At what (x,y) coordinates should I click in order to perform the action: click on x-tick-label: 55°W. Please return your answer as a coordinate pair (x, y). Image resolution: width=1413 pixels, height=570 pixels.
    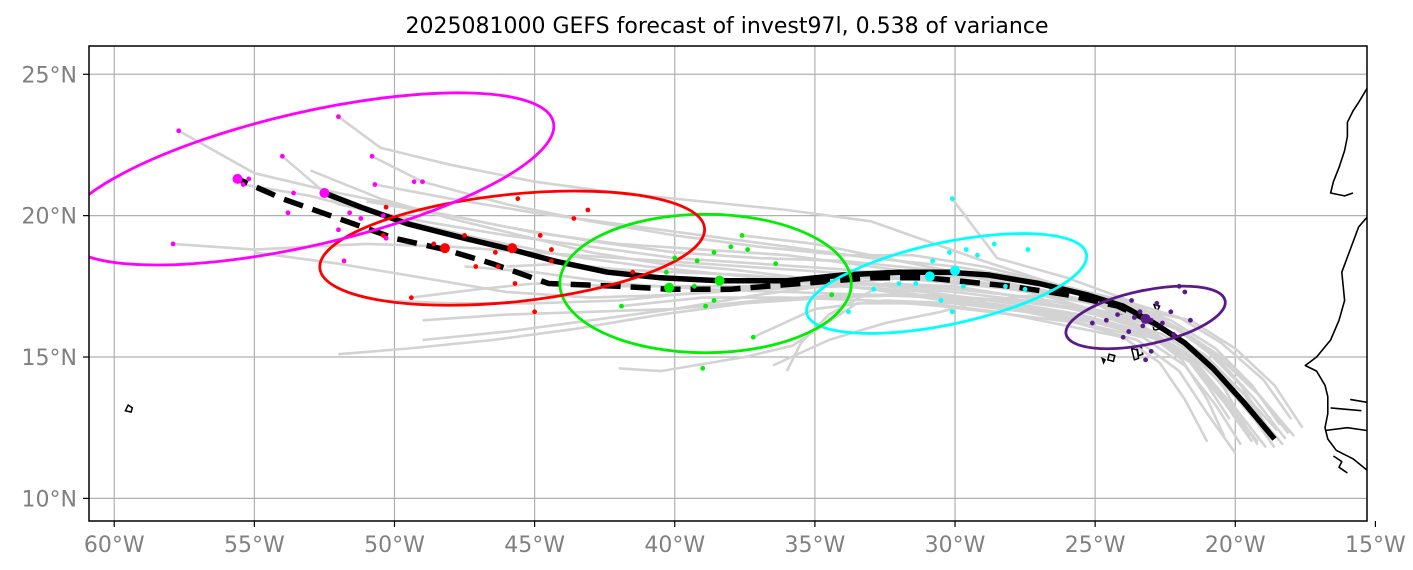
    Looking at the image, I should click on (254, 545).